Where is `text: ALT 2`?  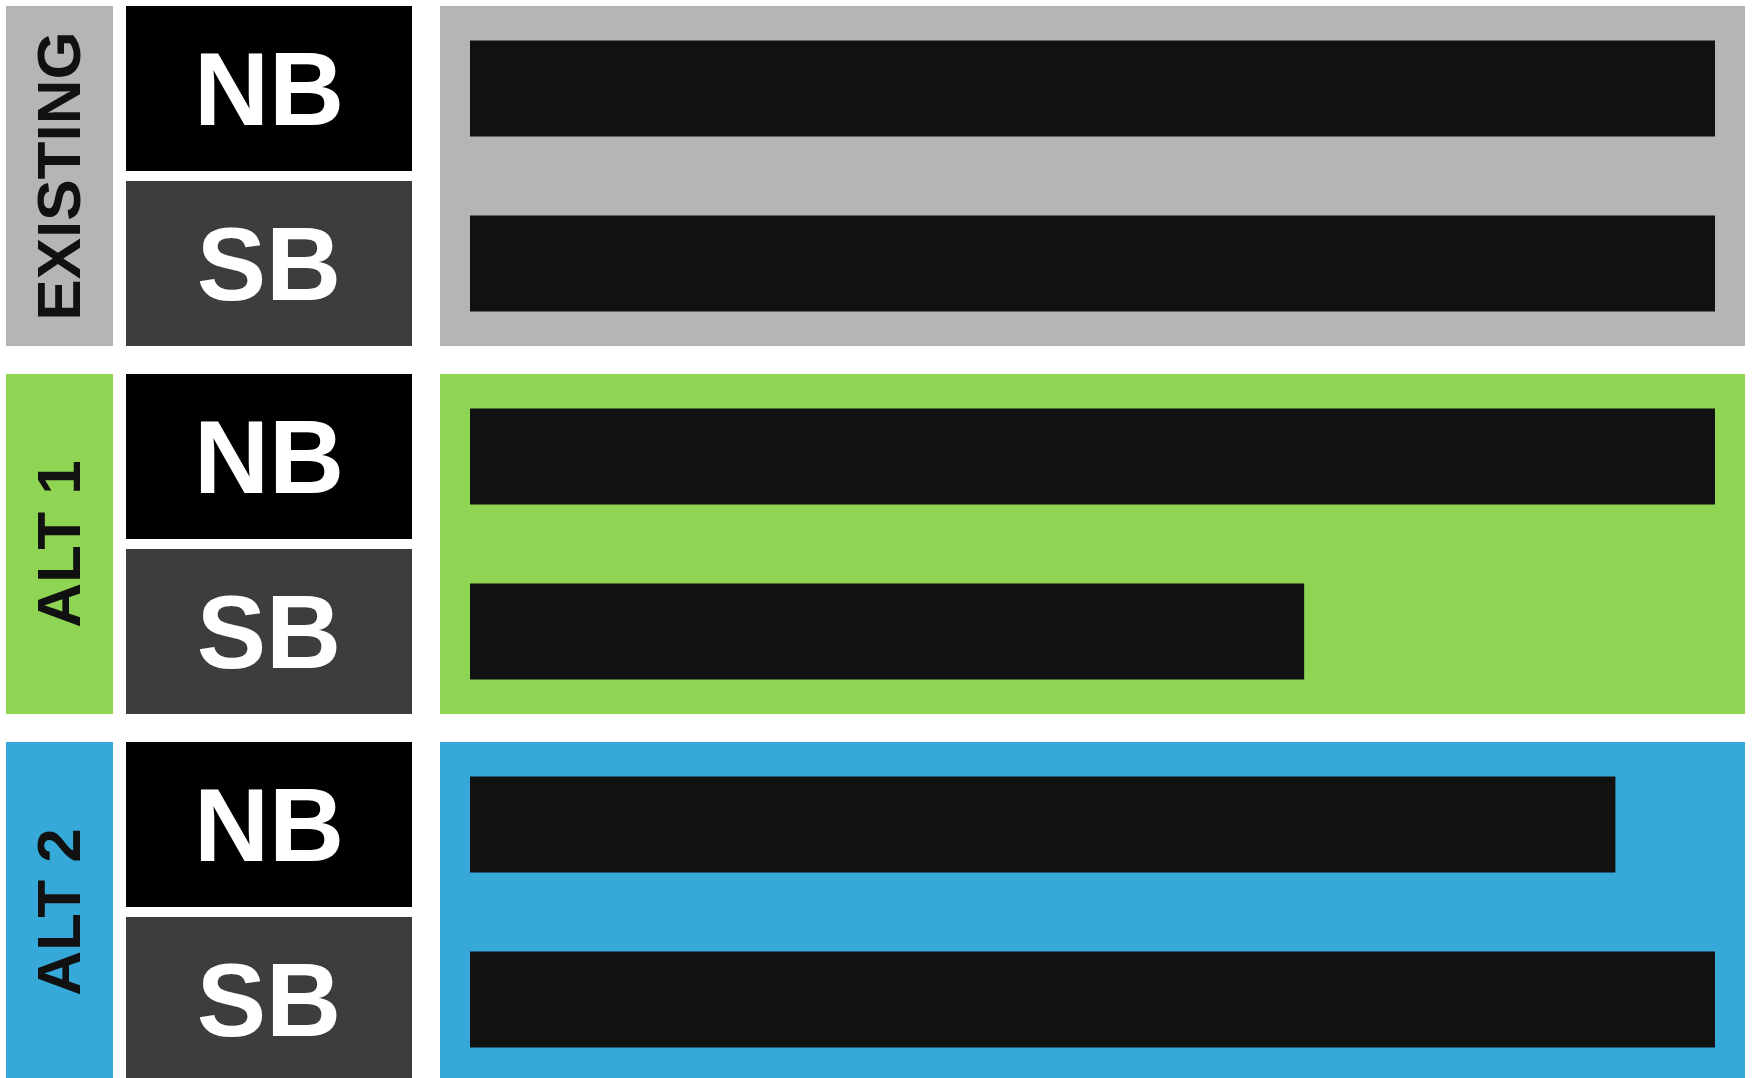 text: ALT 2 is located at coordinates (58, 912).